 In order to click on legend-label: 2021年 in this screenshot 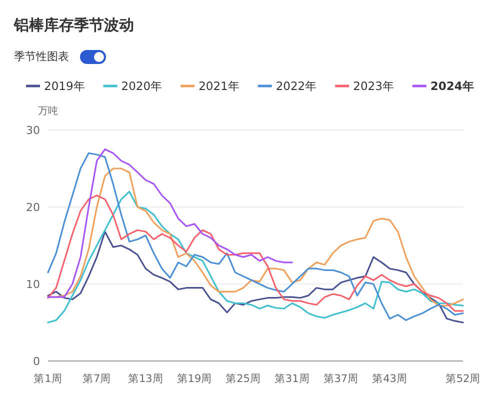, I will do `click(219, 86)`.